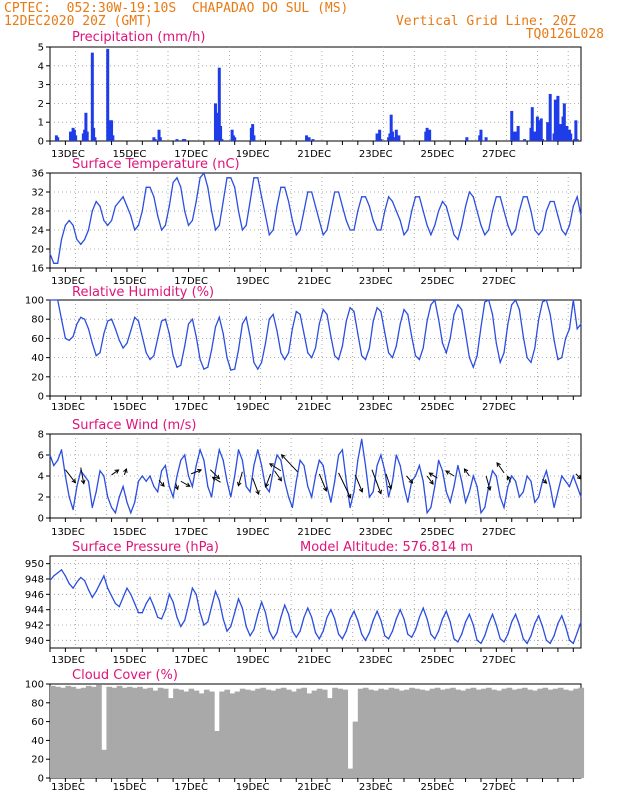 Image resolution: width=618 pixels, height=800 pixels. Describe the element at coordinates (315, 220) in the screenshot. I see `plot-frame` at that location.